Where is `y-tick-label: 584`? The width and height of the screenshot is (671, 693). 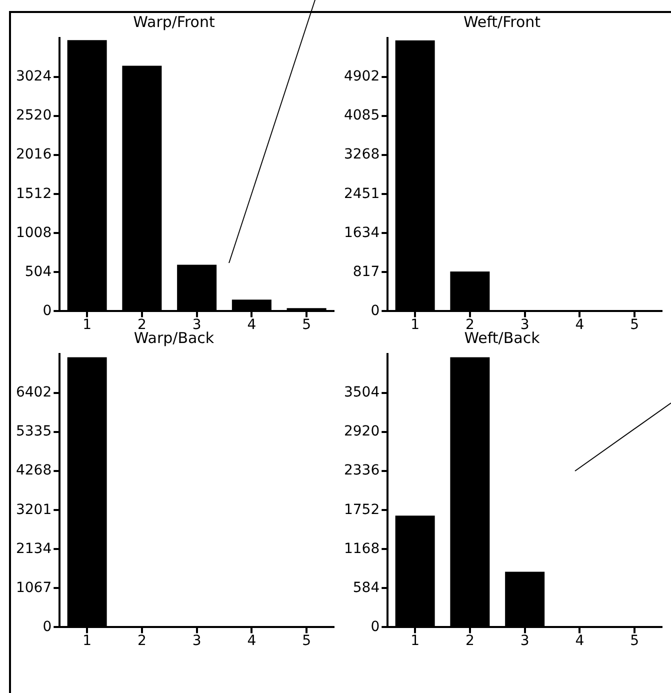 y-tick-label: 584 is located at coordinates (366, 588).